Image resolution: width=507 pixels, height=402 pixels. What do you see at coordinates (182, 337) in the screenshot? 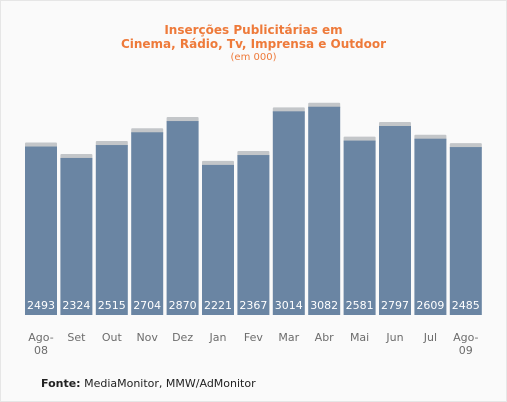
I see `tick-label: Dez` at bounding box center [182, 337].